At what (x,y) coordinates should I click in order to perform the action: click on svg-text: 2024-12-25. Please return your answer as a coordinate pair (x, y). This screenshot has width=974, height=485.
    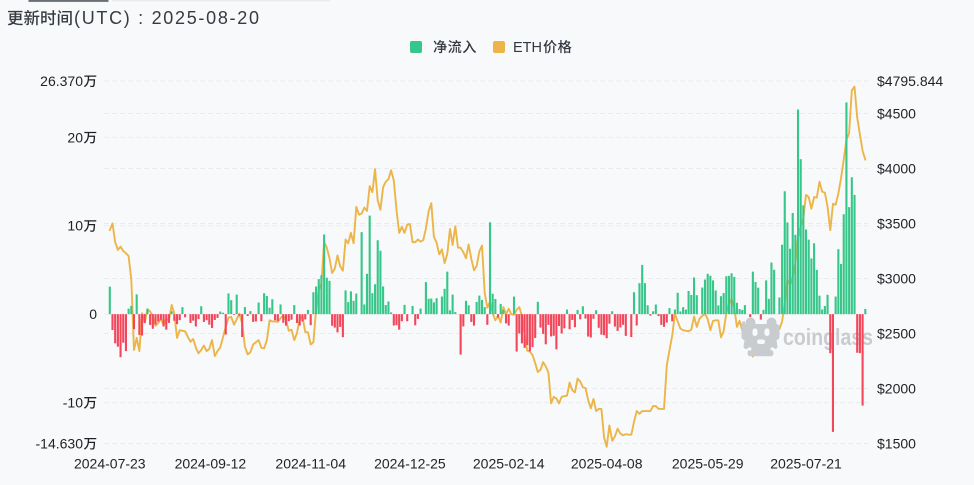
    Looking at the image, I should click on (410, 464).